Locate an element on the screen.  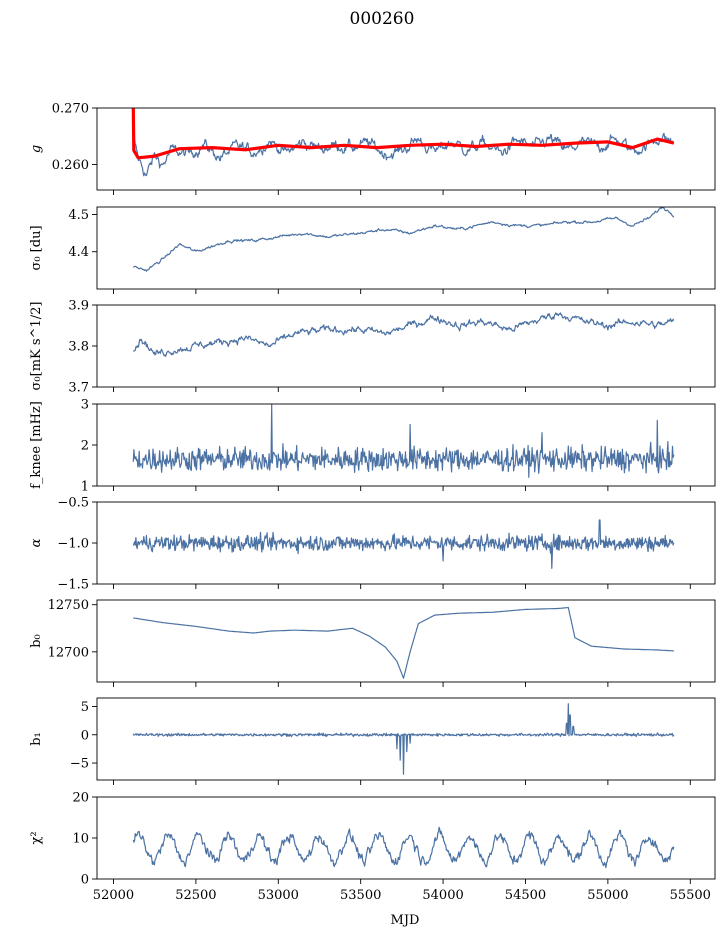
y-axis-label: α is located at coordinates (36, 542).